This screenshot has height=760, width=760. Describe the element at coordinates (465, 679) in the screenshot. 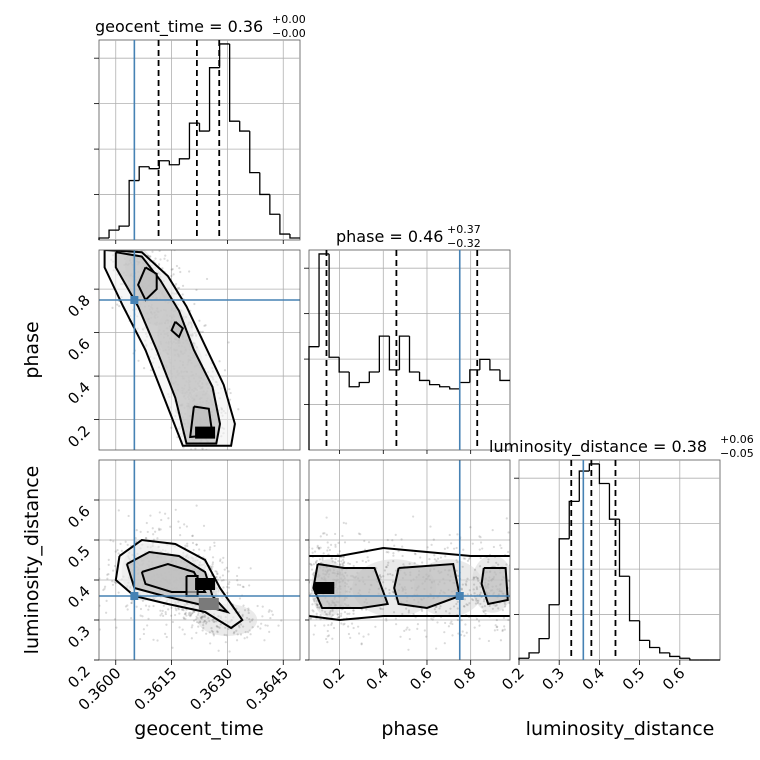

I see `x-tick-label: 0.8` at that location.